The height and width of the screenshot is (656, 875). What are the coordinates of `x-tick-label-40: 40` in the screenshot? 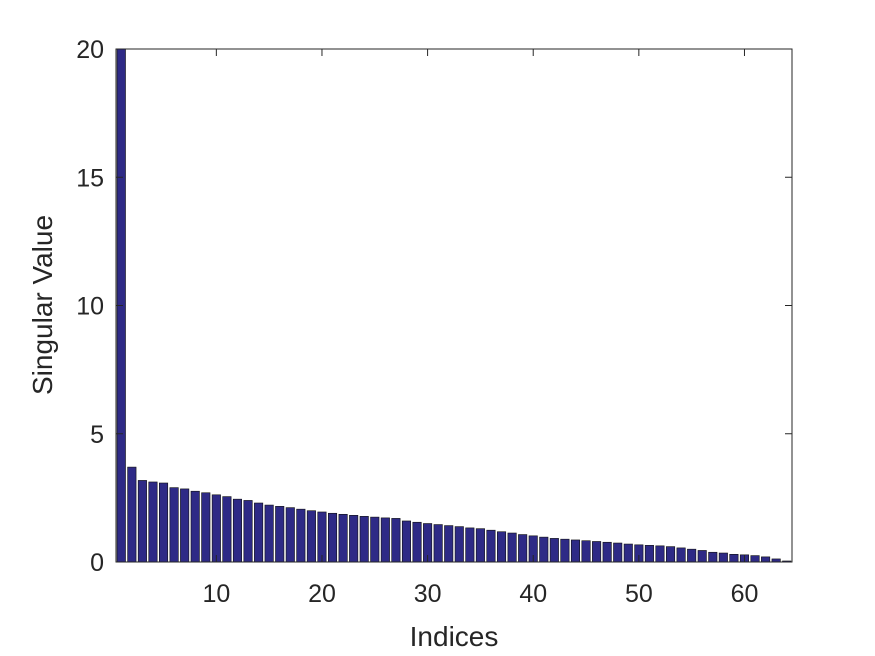 It's located at (533, 594).